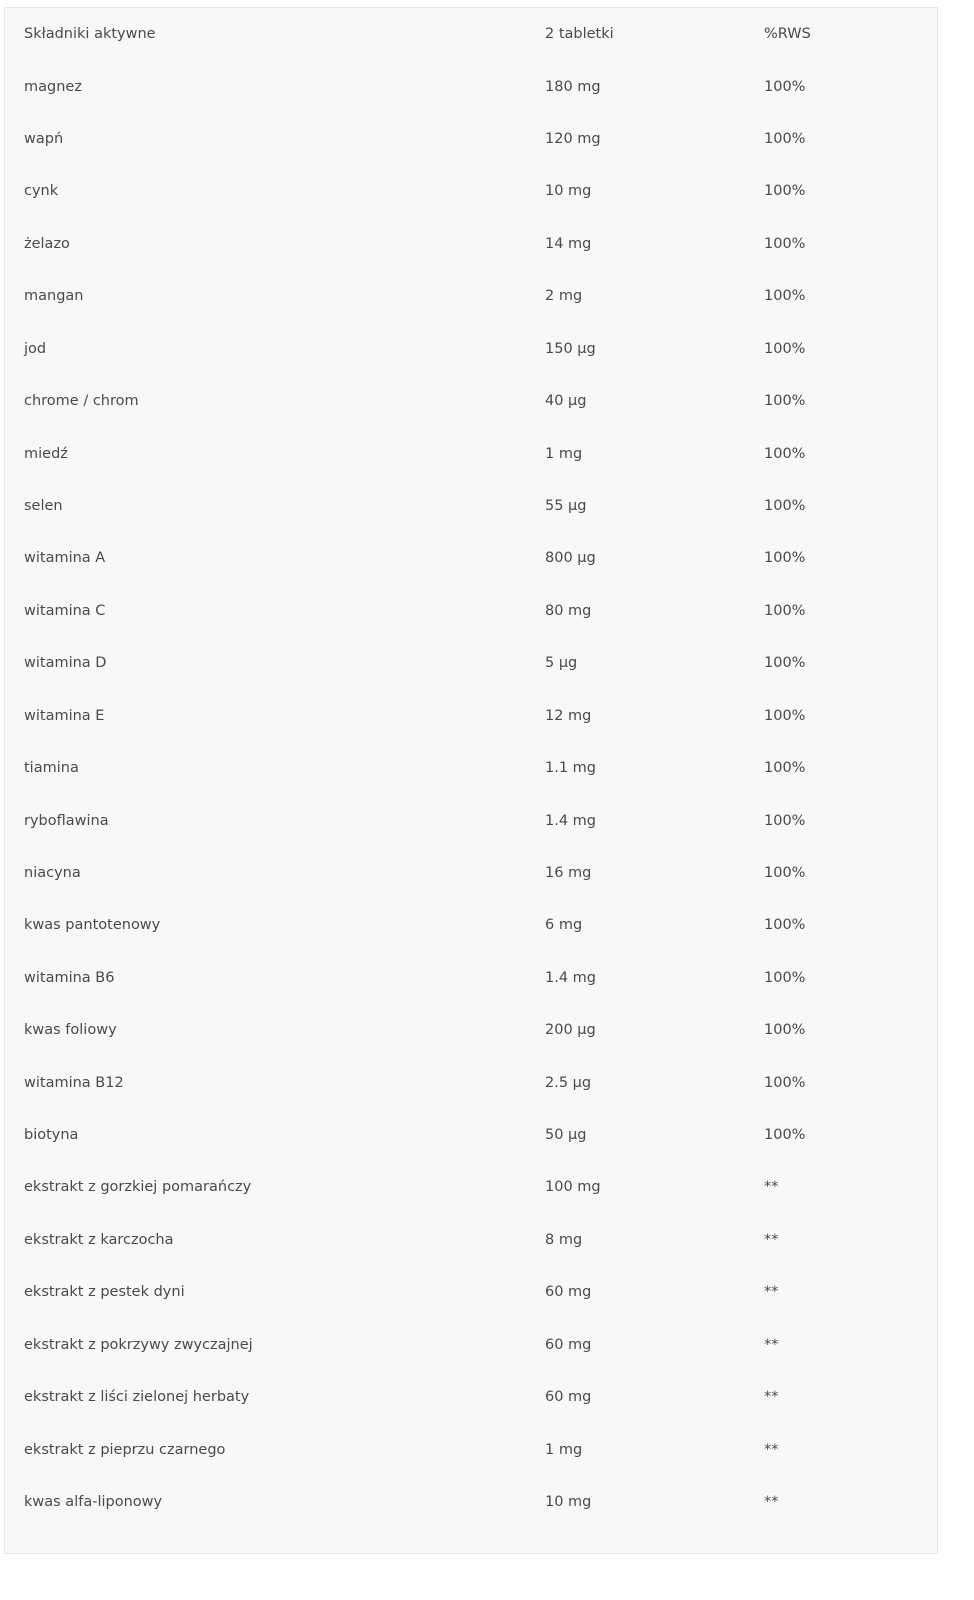 This screenshot has height=1600, width=974. I want to click on table-row: witamina B12 2.5 µg 100%, so click(471, 1082).